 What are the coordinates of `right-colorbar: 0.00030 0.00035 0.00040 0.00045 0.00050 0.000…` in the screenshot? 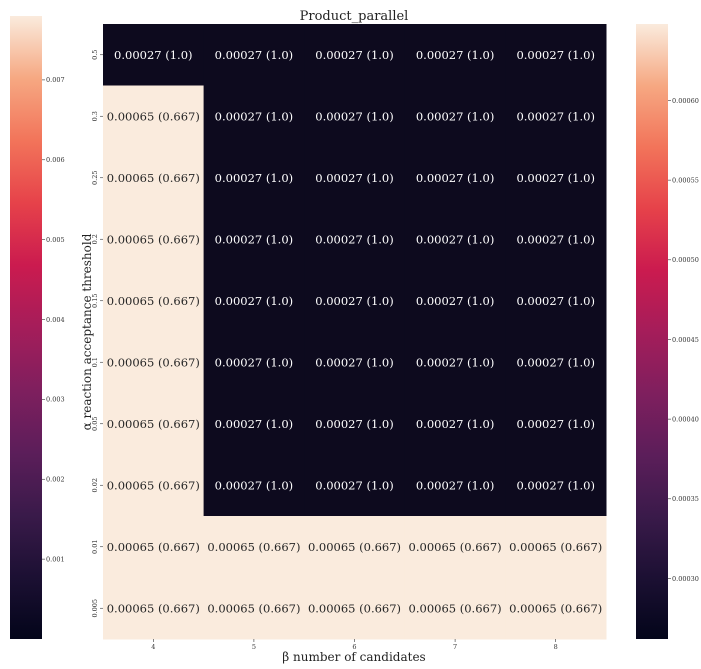 It's located at (667, 331).